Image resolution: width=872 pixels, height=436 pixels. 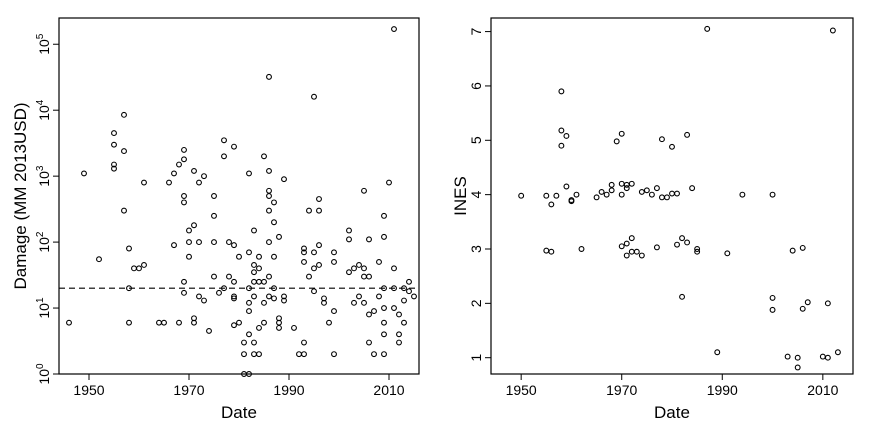 I want to click on damage-y-tick-label: 104, so click(x=43, y=110).